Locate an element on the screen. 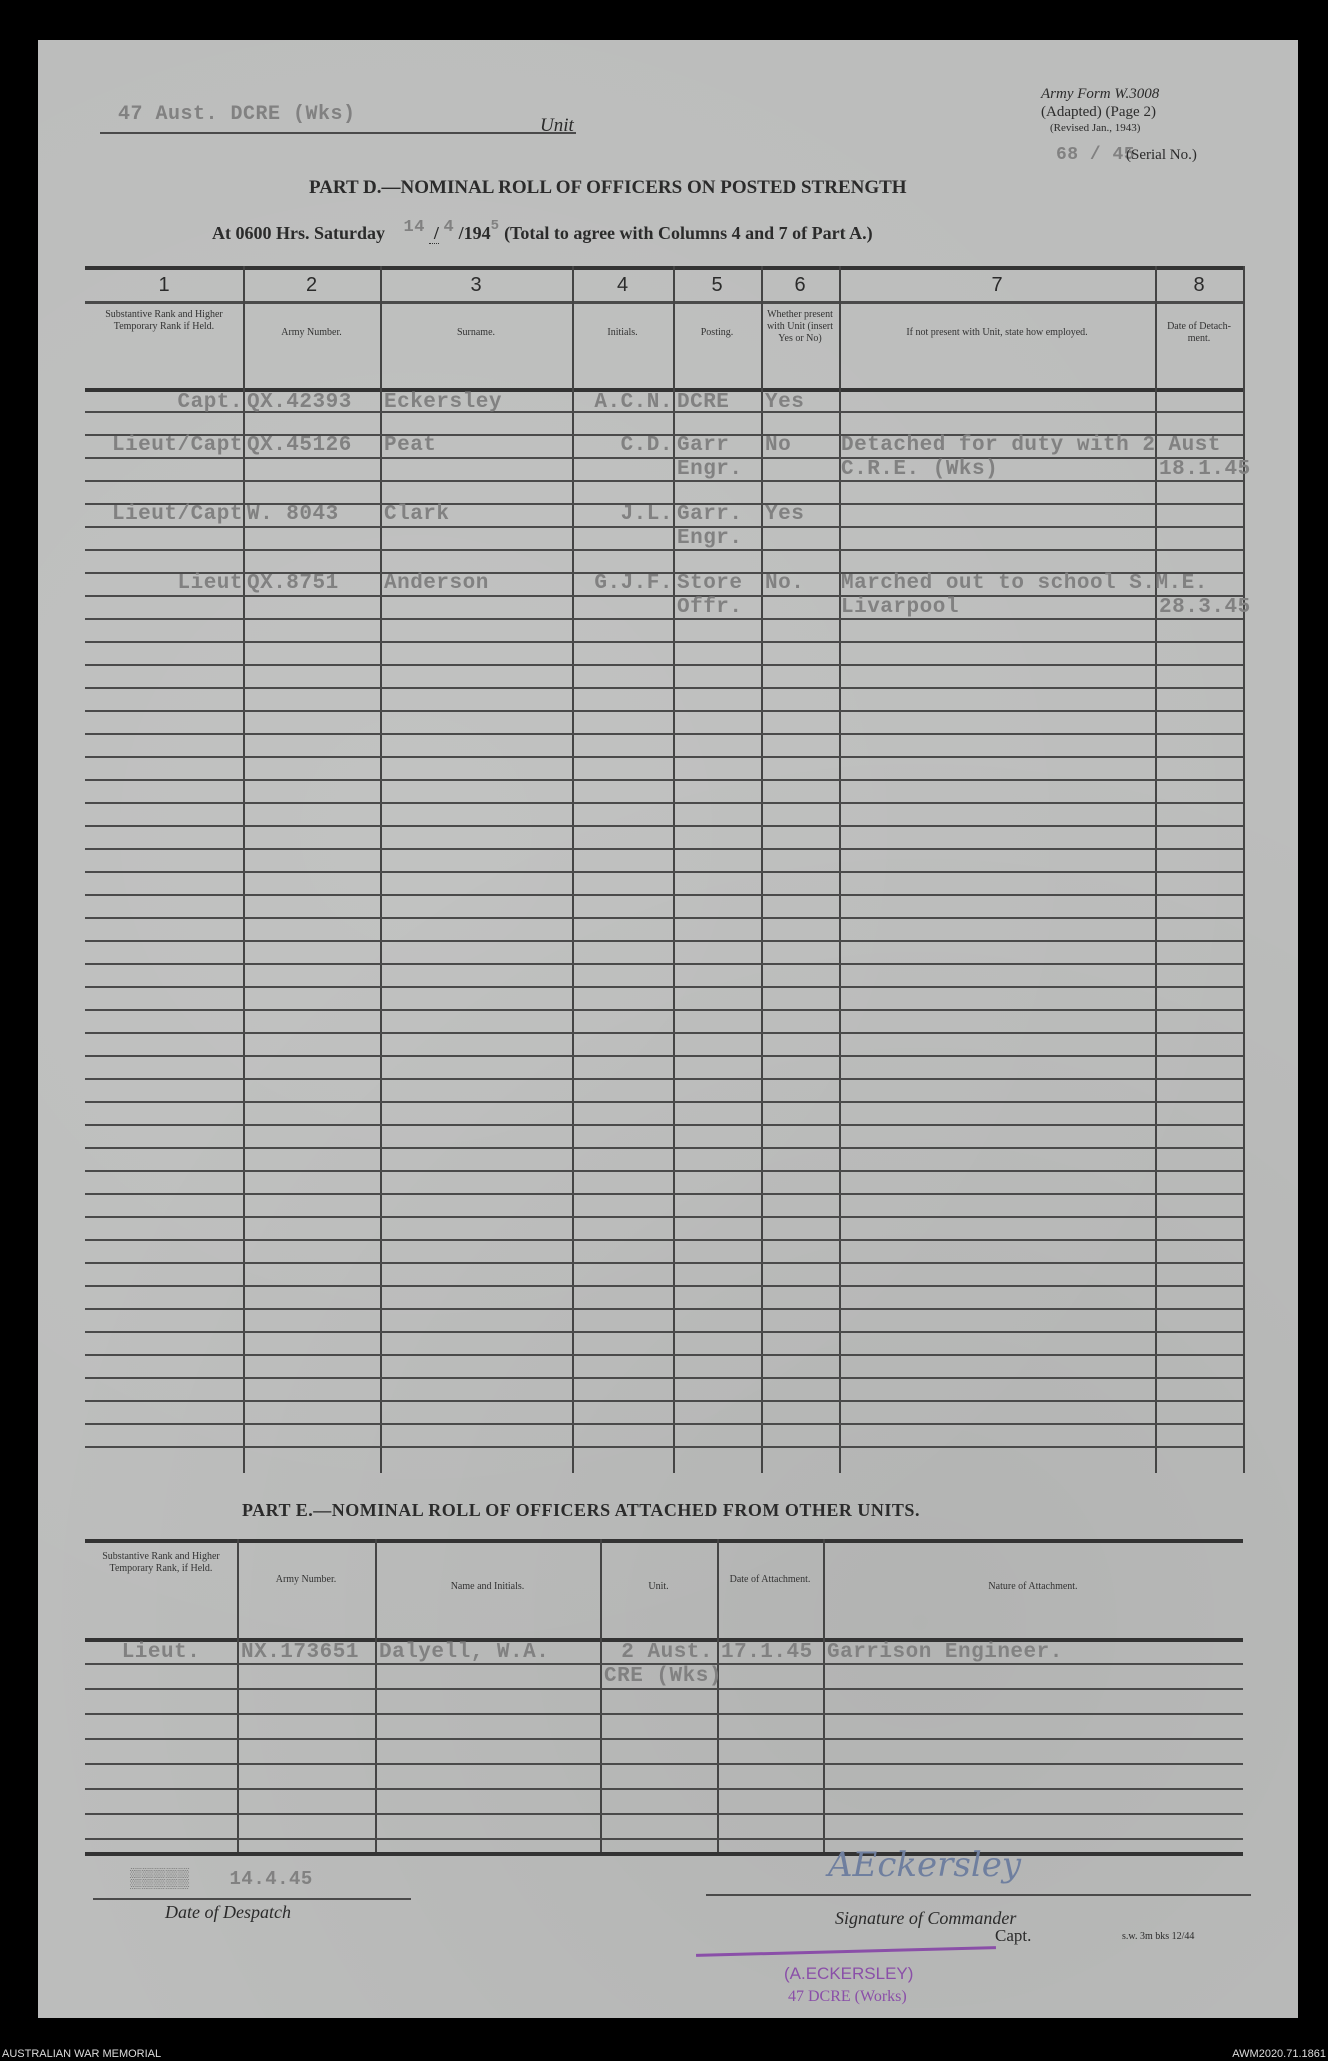 Image resolution: width=1328 pixels, height=2061 pixels. cell-rank: Lieut/Capt is located at coordinates (177, 514).